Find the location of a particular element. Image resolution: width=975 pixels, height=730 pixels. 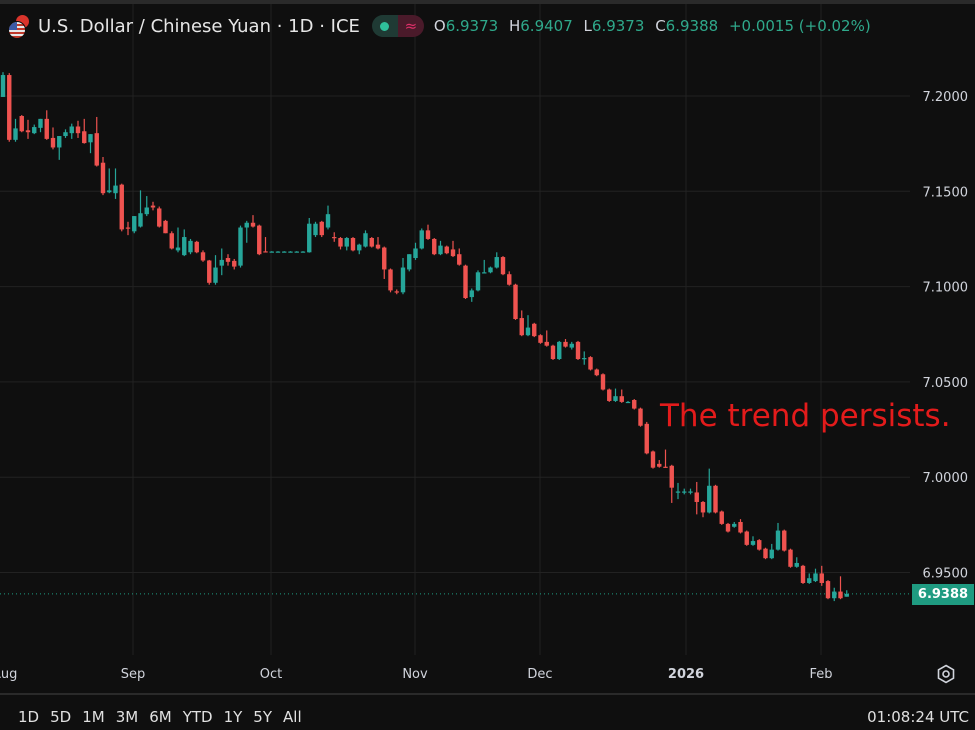

market-status-pill: ≈ is located at coordinates (397, 26).